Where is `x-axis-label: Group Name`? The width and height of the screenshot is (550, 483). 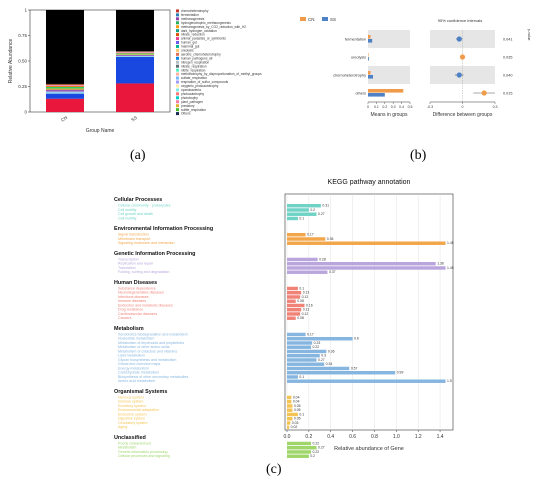 x-axis-label: Group Name is located at coordinates (100, 131).